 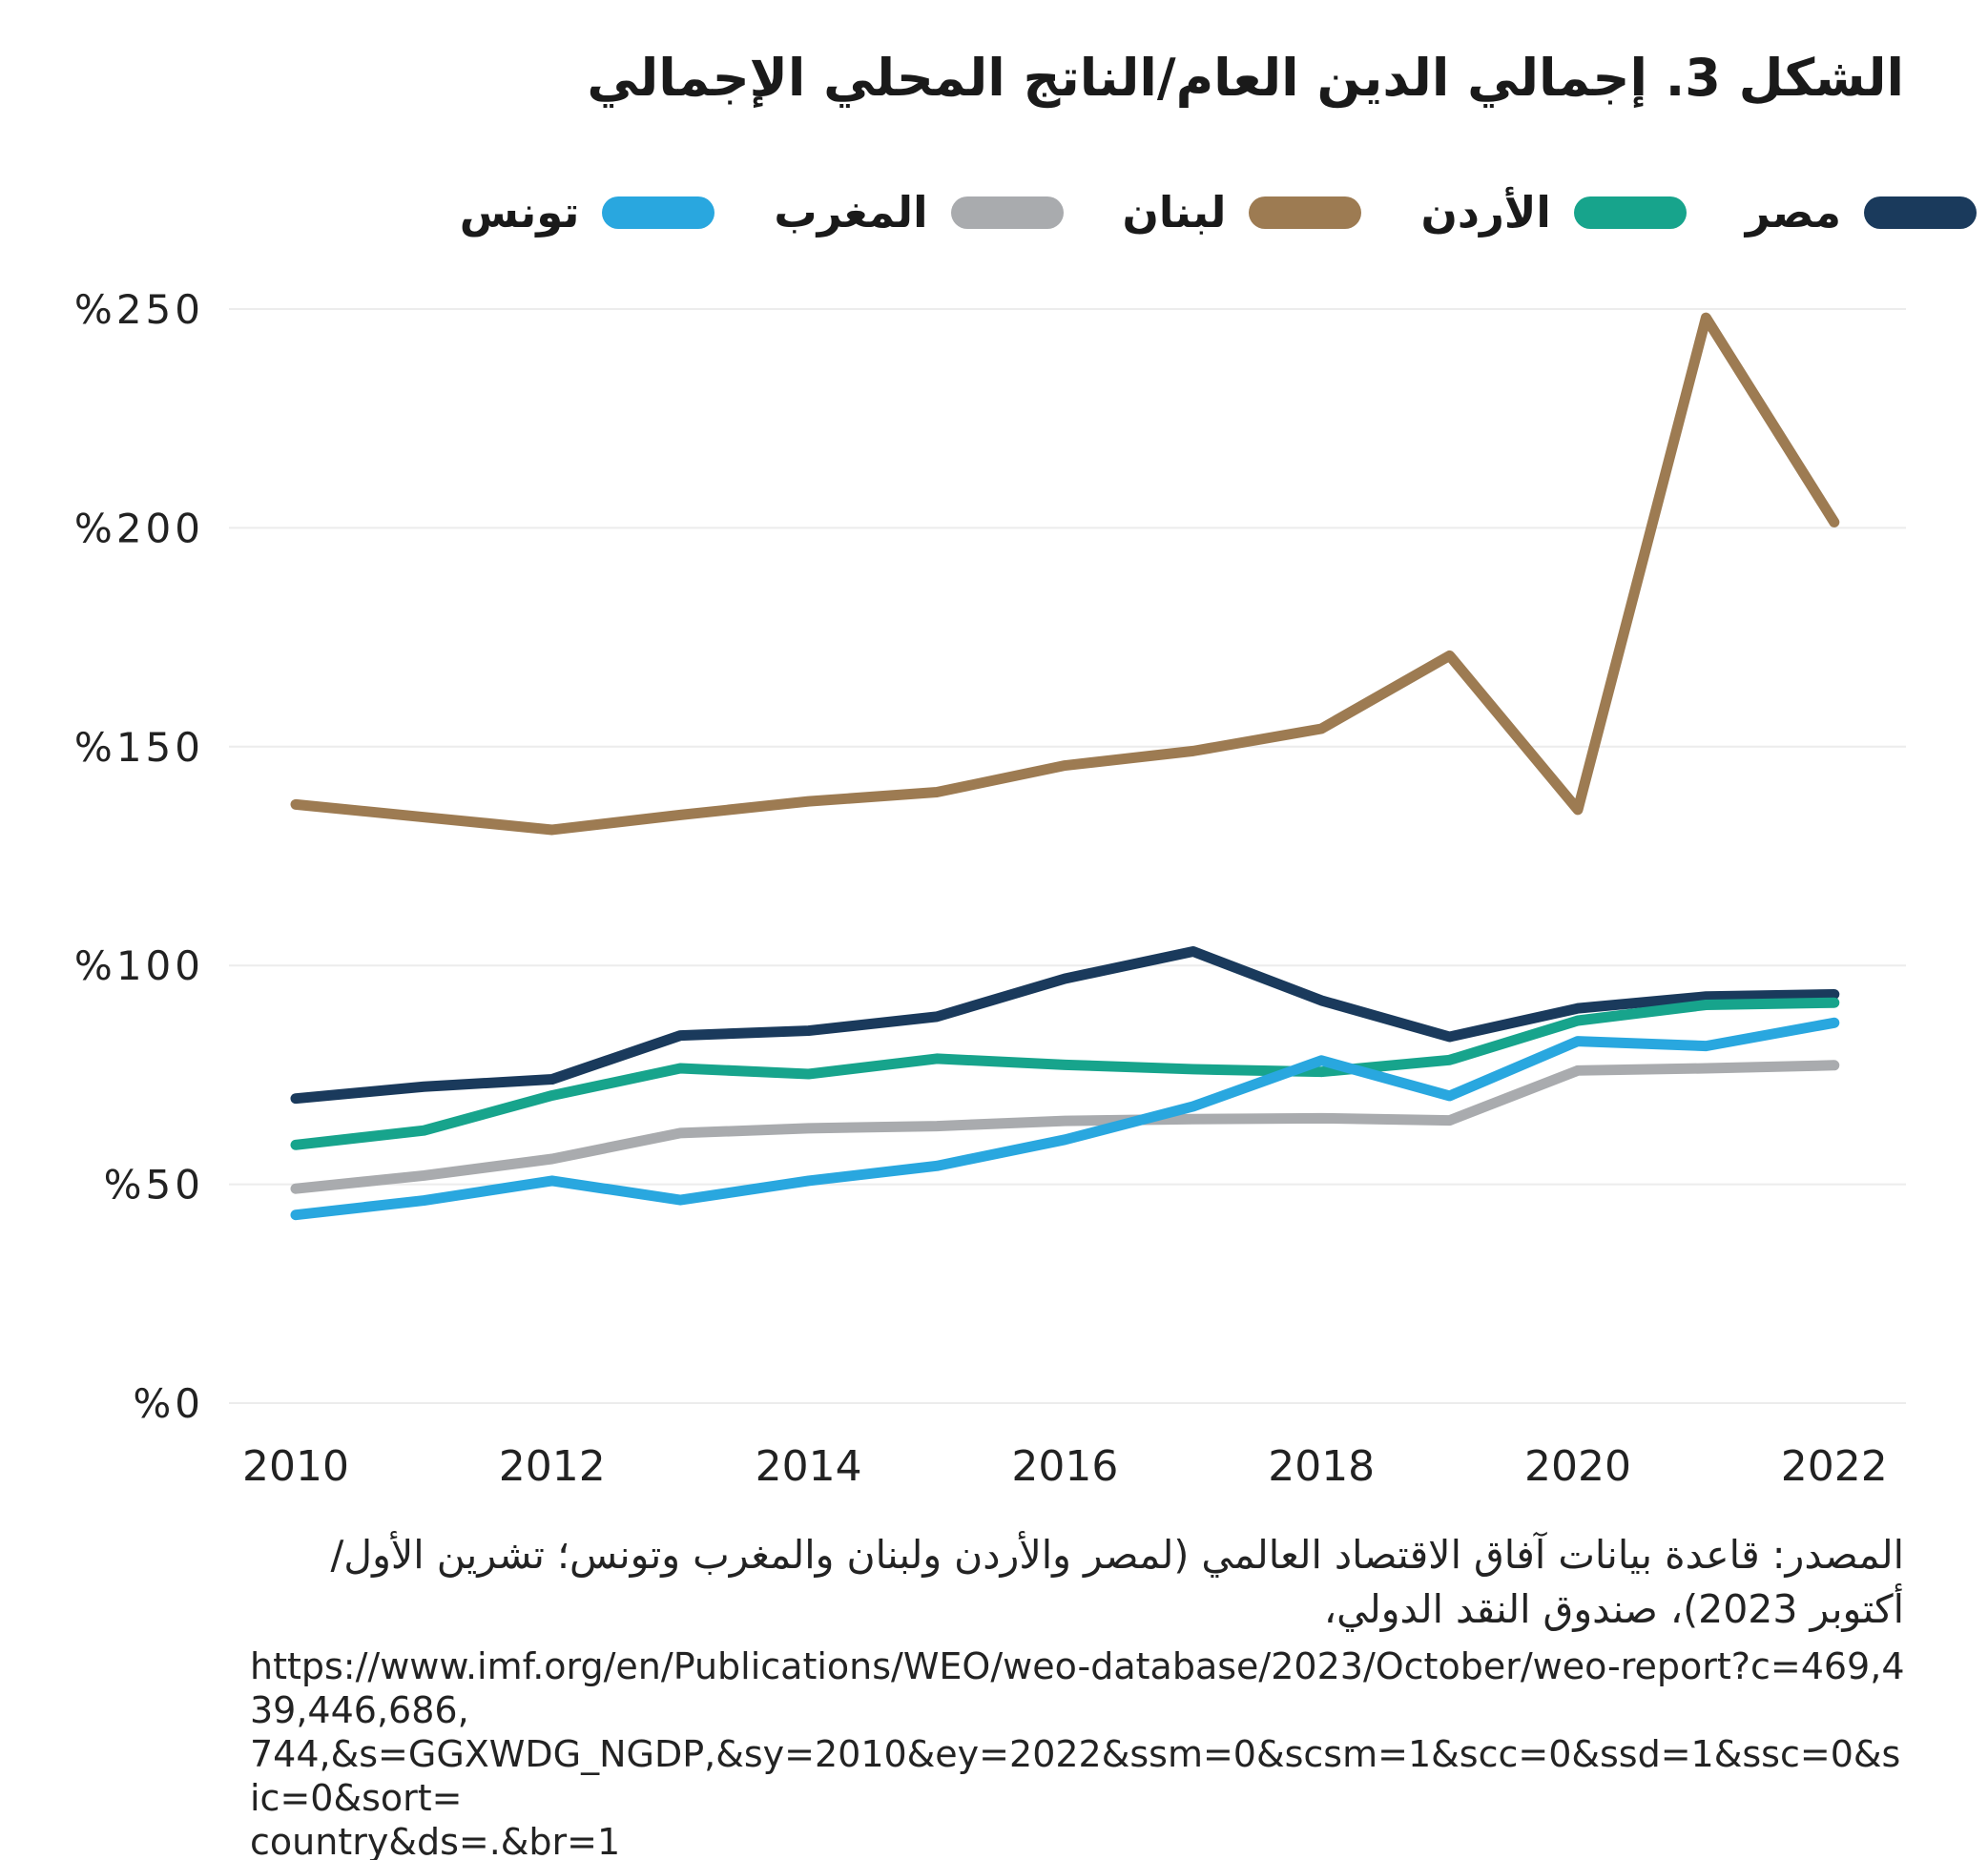 What do you see at coordinates (519, 212) in the screenshot?
I see `legend-label-tunisia: تونس` at bounding box center [519, 212].